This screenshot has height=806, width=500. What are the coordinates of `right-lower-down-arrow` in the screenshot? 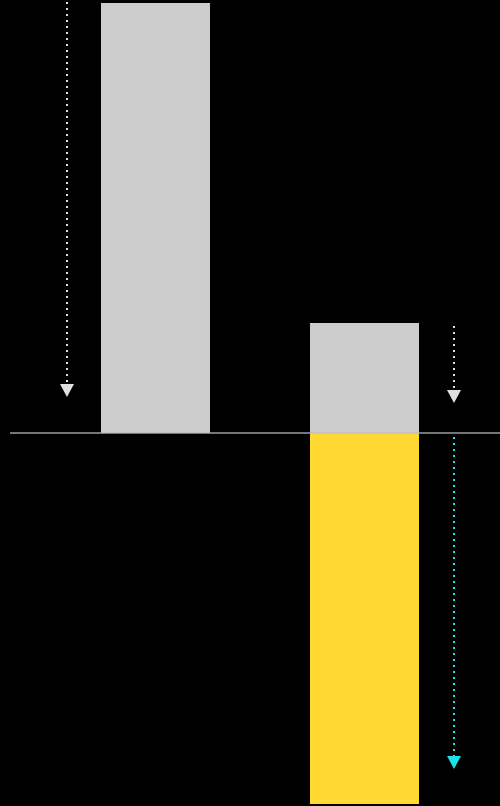 It's located at (454, 603).